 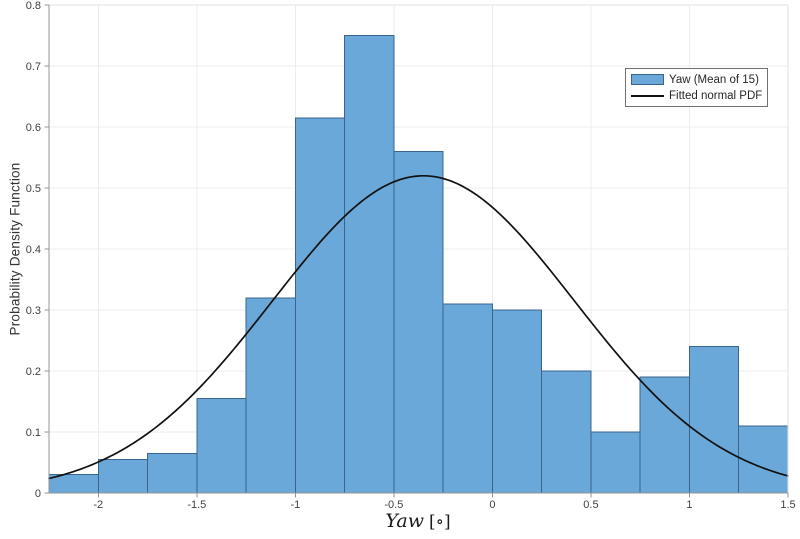 What do you see at coordinates (647, 79) in the screenshot?
I see `legend-histogram-swatch` at bounding box center [647, 79].